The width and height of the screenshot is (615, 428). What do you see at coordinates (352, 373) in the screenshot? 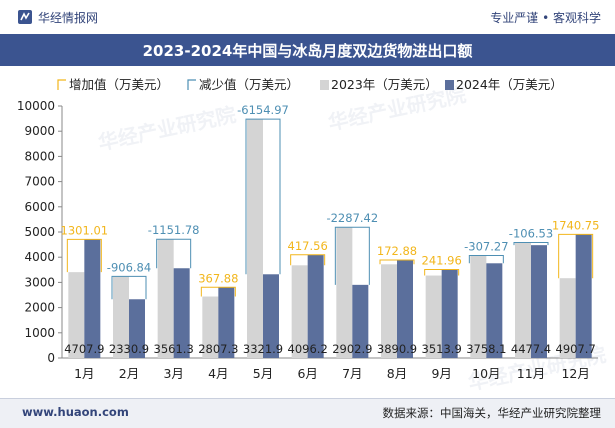
I see `x-tick-label: 7月` at bounding box center [352, 373].